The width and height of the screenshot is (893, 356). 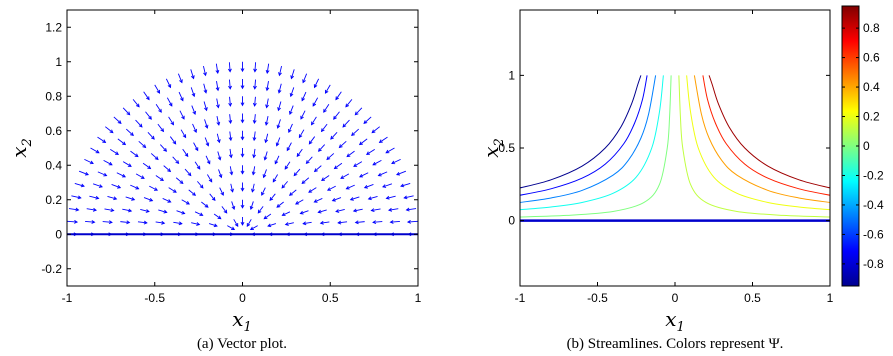 What do you see at coordinates (491, 152) in the screenshot?
I see `panel-b-ylabel-text: x` at bounding box center [491, 152].